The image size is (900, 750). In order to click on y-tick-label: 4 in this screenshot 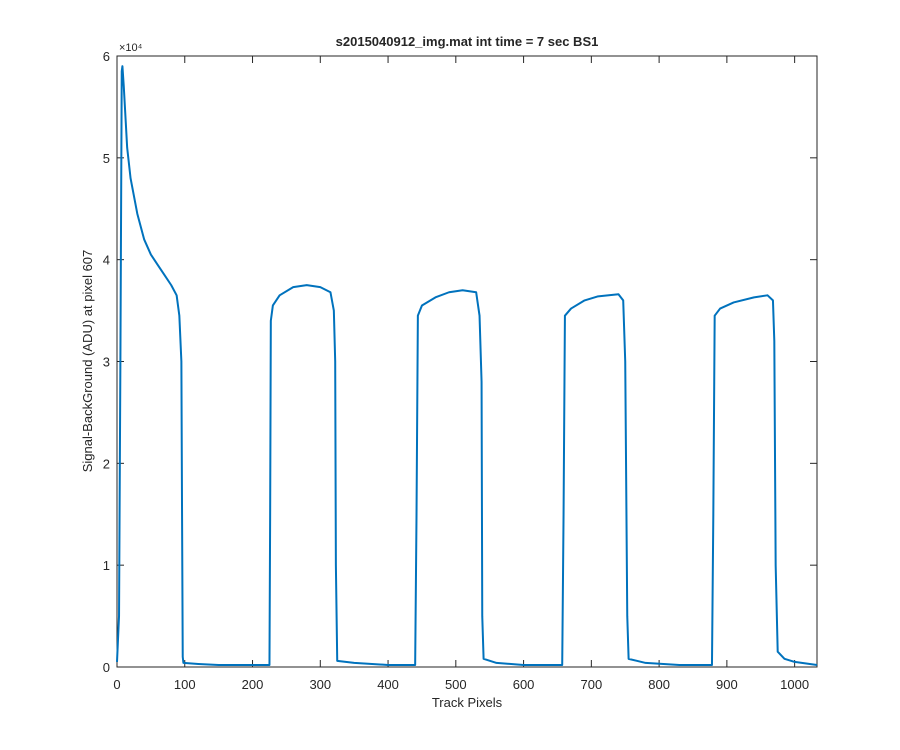, I will do `click(106, 260)`.